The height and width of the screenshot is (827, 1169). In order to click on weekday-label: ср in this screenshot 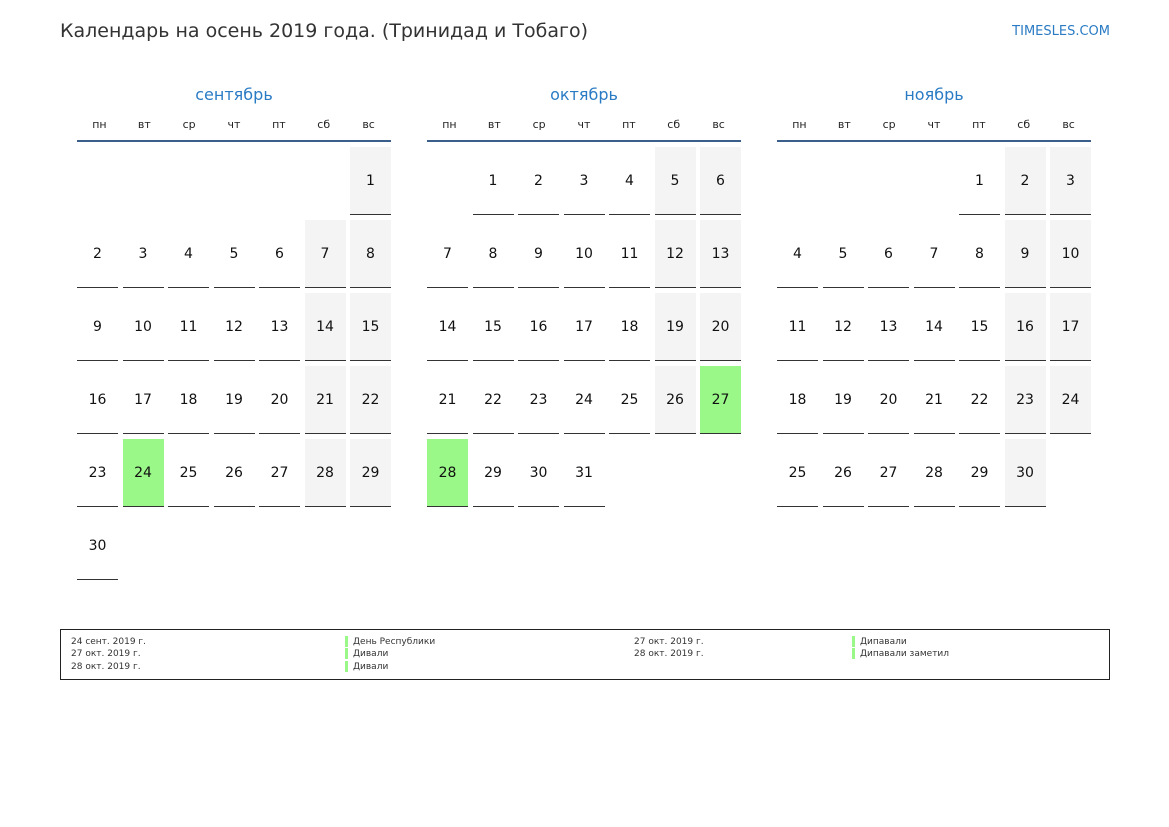, I will do `click(539, 124)`.